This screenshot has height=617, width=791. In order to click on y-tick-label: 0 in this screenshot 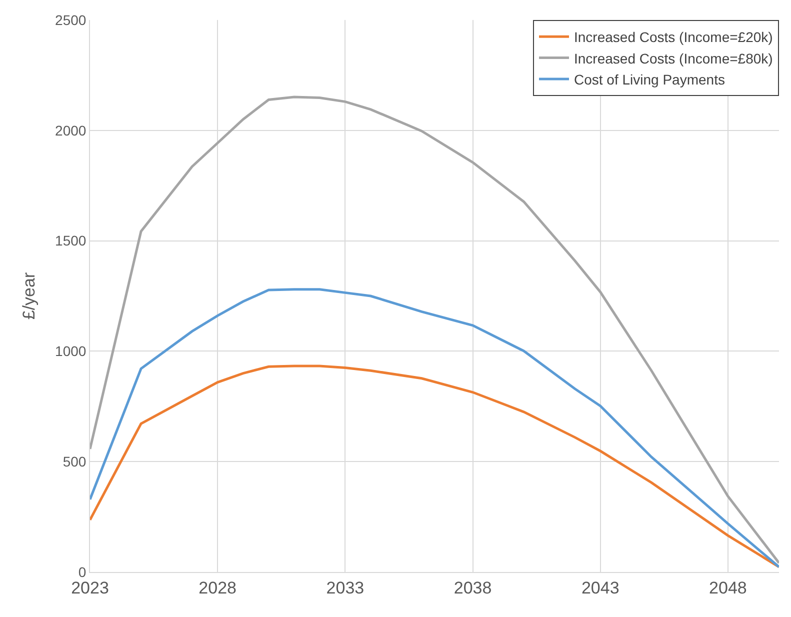, I will do `click(82, 572)`.